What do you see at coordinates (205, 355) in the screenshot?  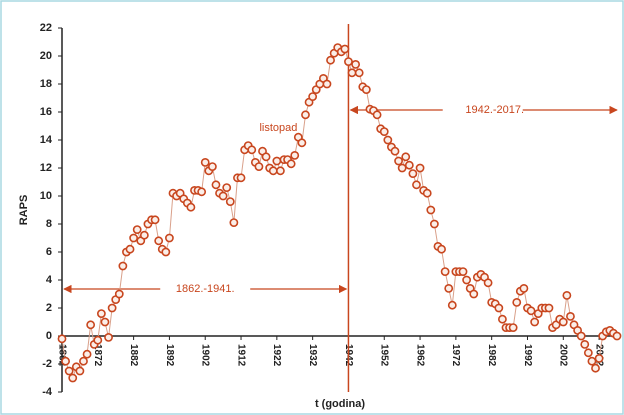 I see `x-tick-label: 1902` at bounding box center [205, 355].